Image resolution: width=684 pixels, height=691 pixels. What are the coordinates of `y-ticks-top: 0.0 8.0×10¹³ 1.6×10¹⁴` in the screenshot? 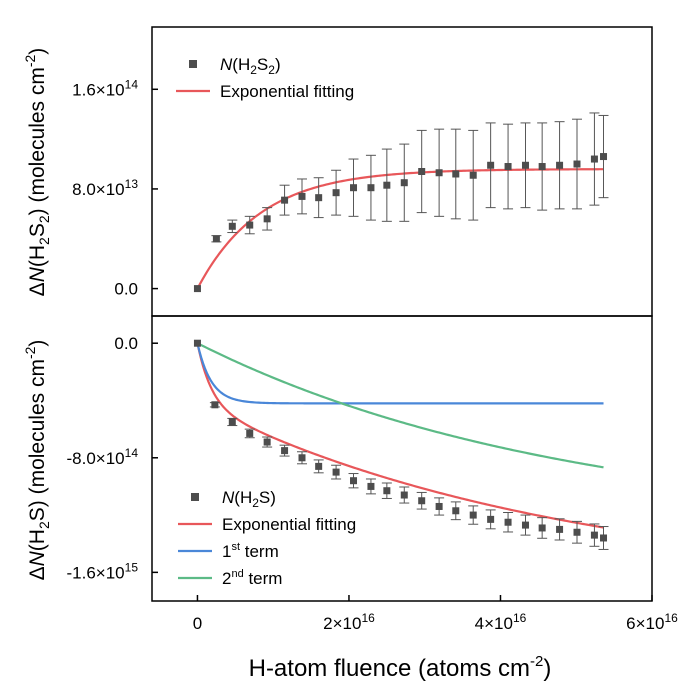 It's located at (115, 188).